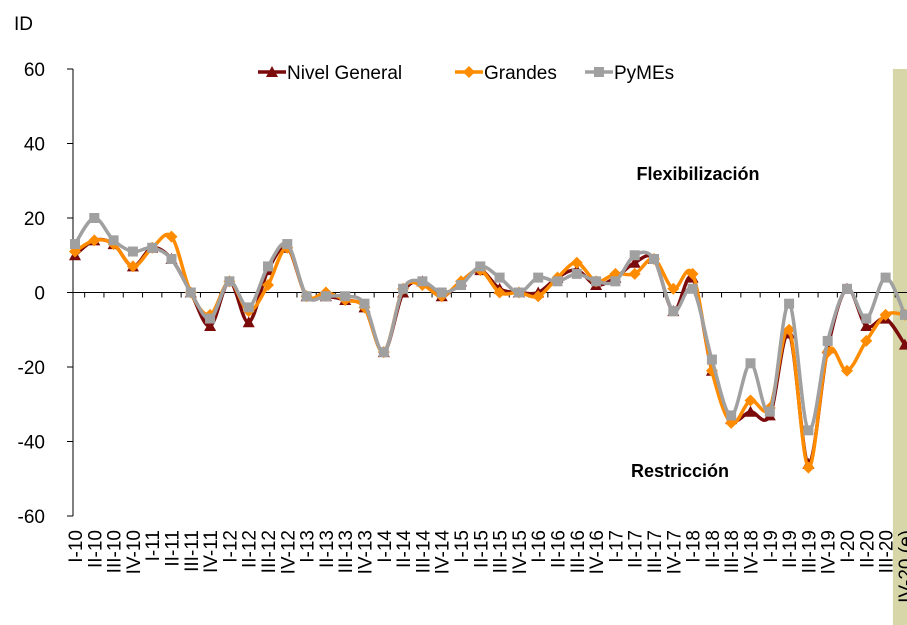  What do you see at coordinates (76, 546) in the screenshot?
I see `x-tick-label: I-10` at bounding box center [76, 546].